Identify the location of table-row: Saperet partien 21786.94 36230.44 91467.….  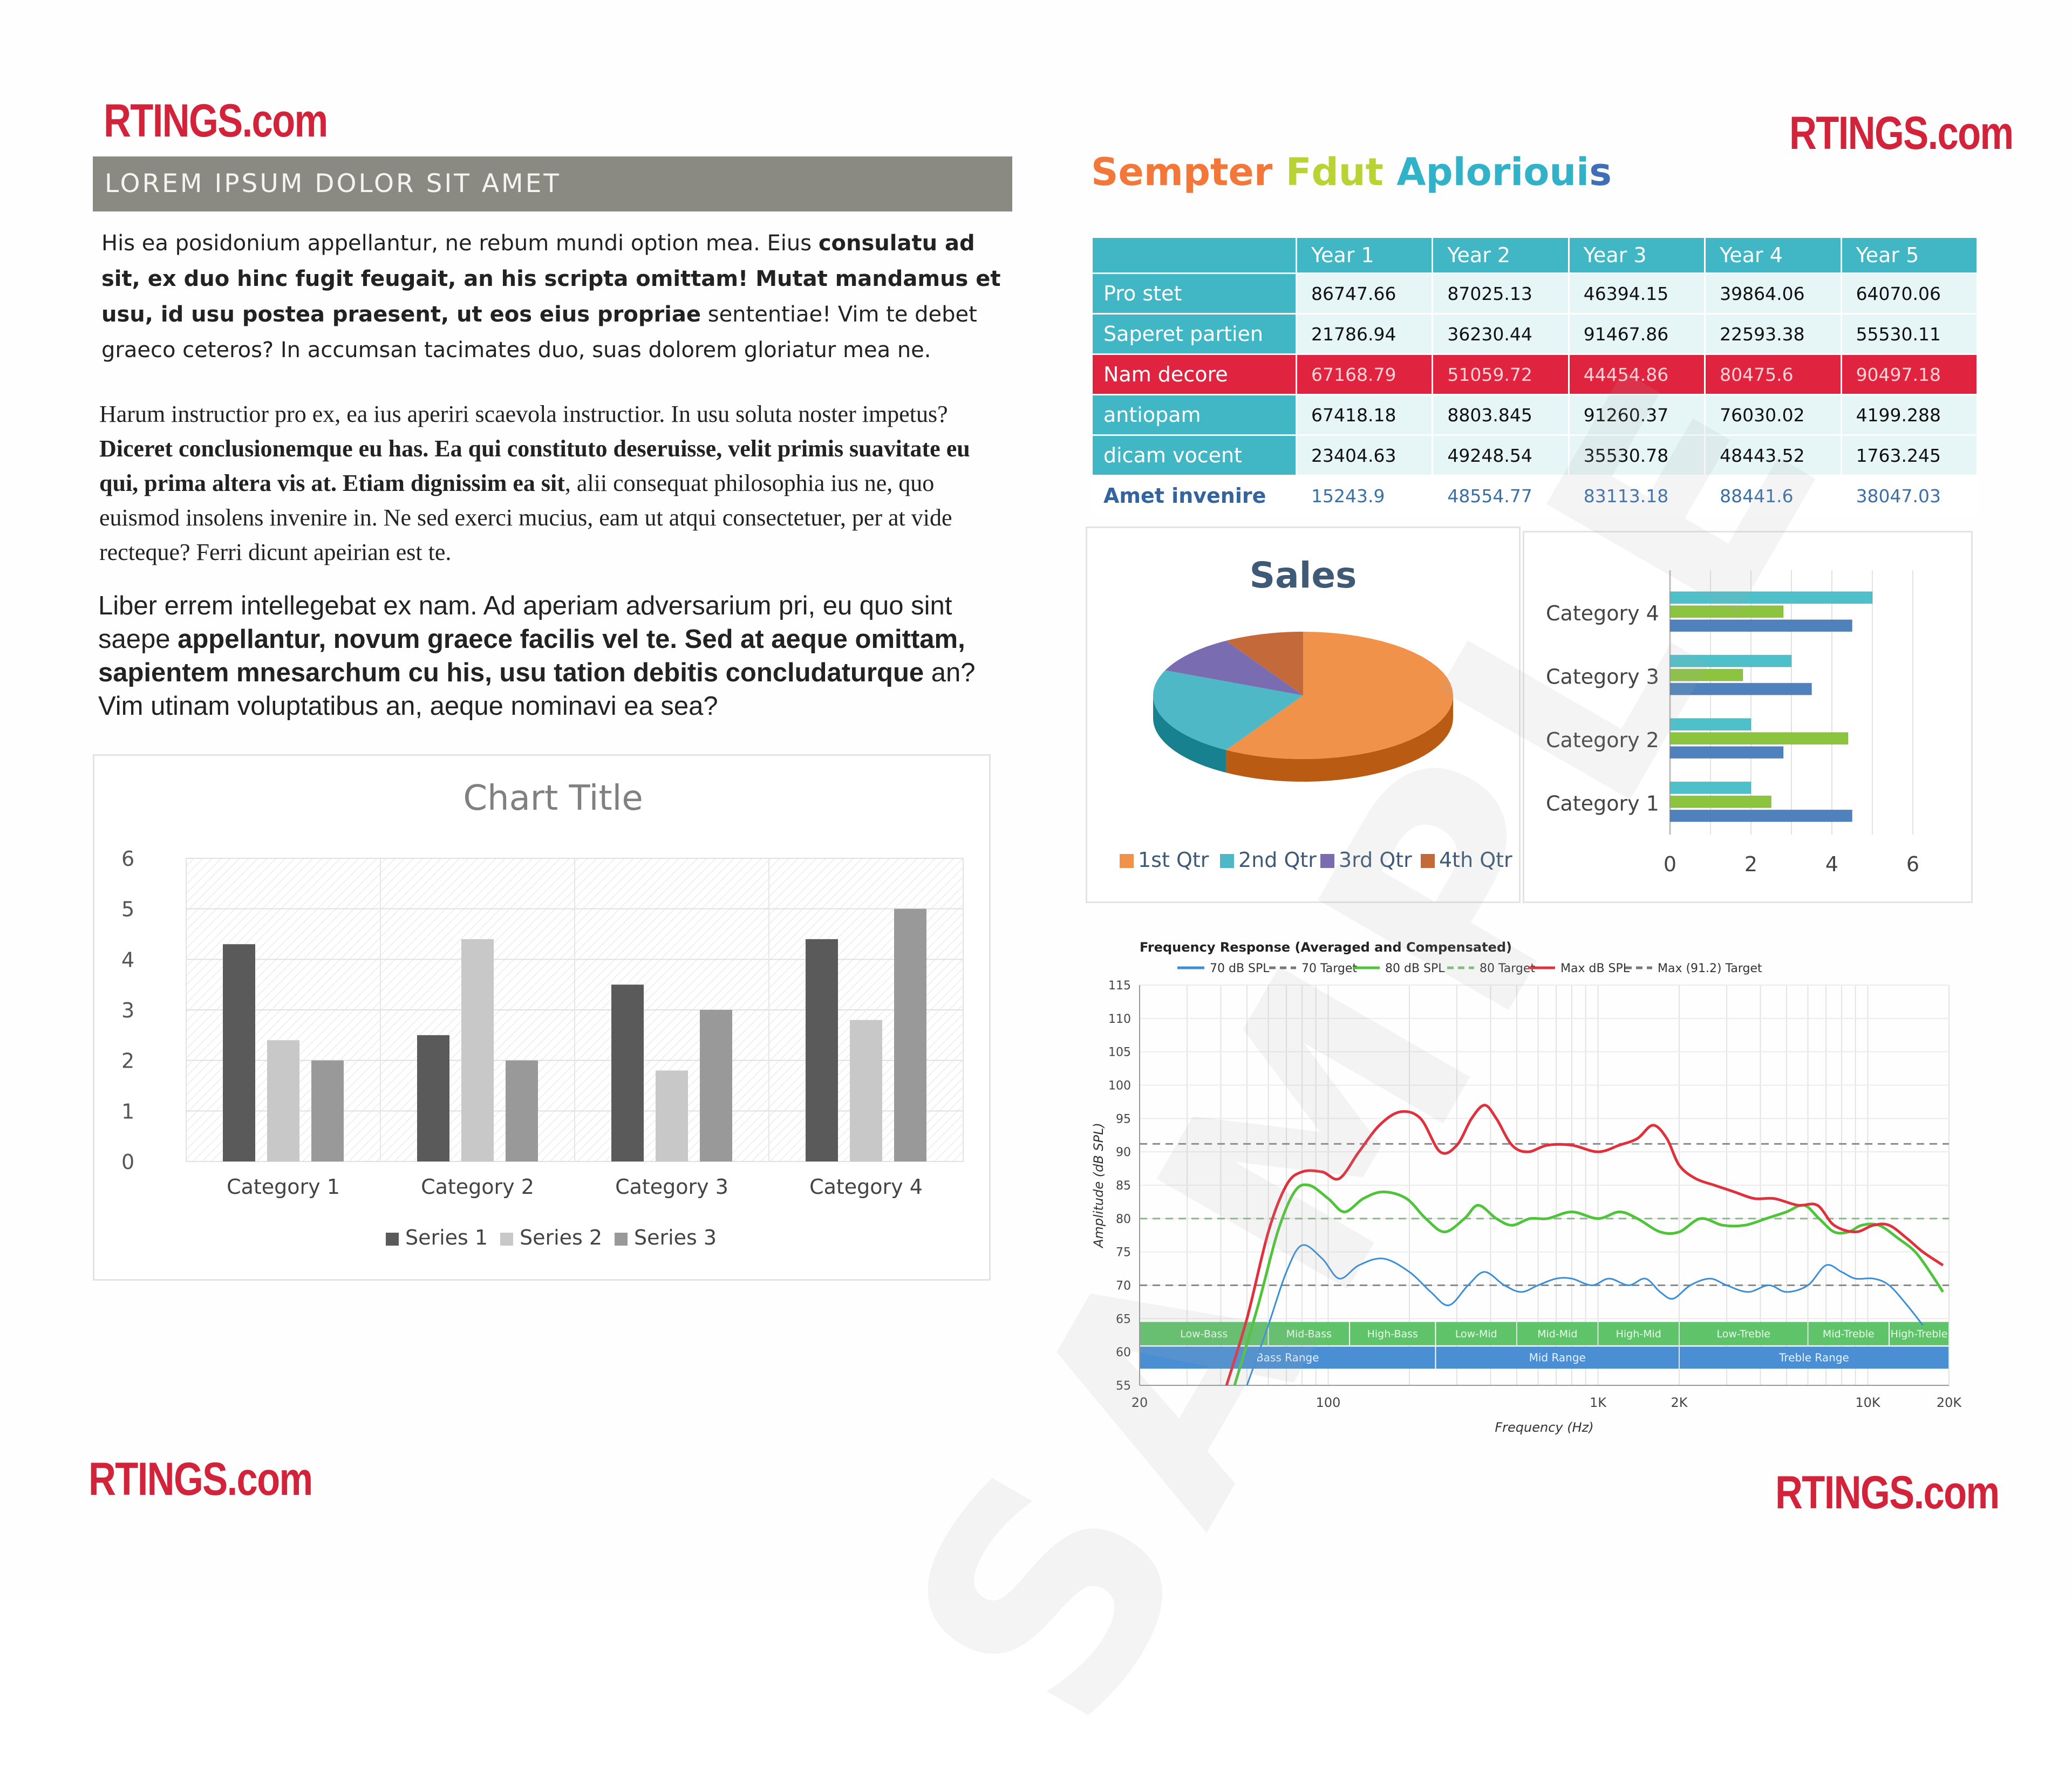
(1535, 334).